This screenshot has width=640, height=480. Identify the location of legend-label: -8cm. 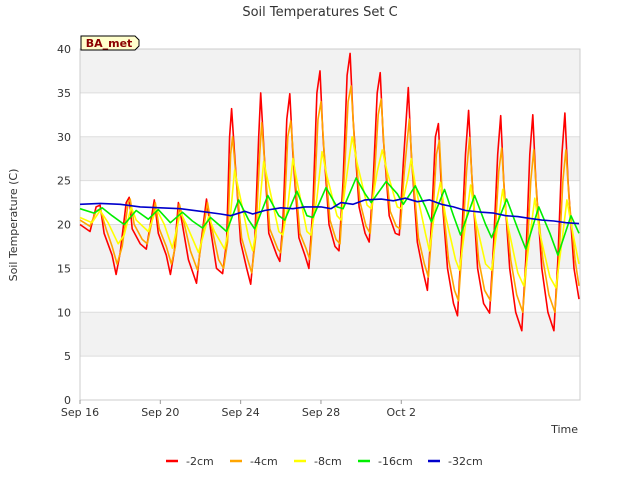
(328, 461).